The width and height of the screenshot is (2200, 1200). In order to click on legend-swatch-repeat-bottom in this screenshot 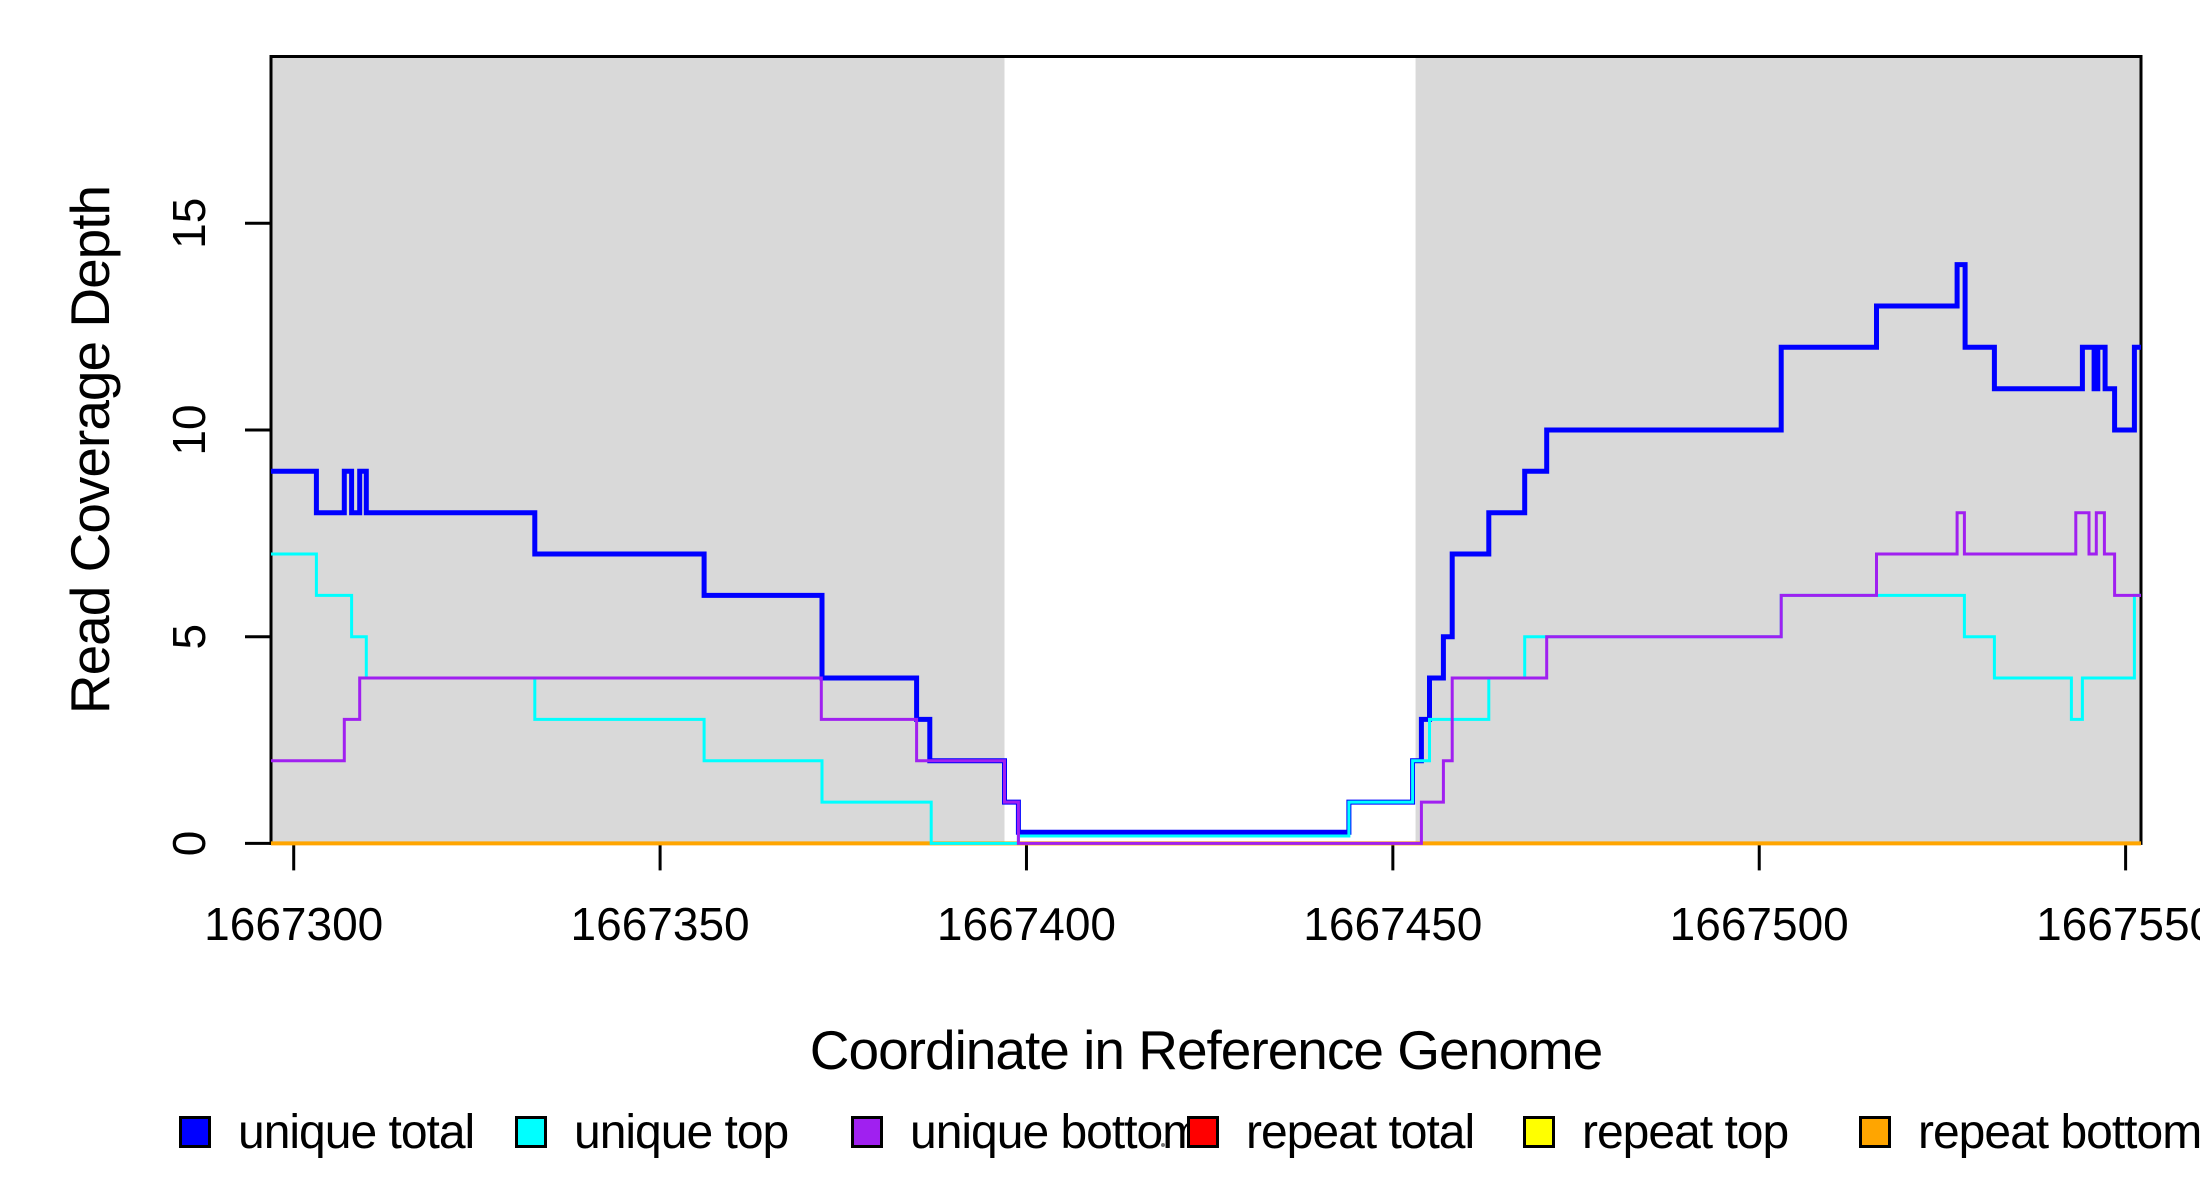, I will do `click(1875, 1132)`.